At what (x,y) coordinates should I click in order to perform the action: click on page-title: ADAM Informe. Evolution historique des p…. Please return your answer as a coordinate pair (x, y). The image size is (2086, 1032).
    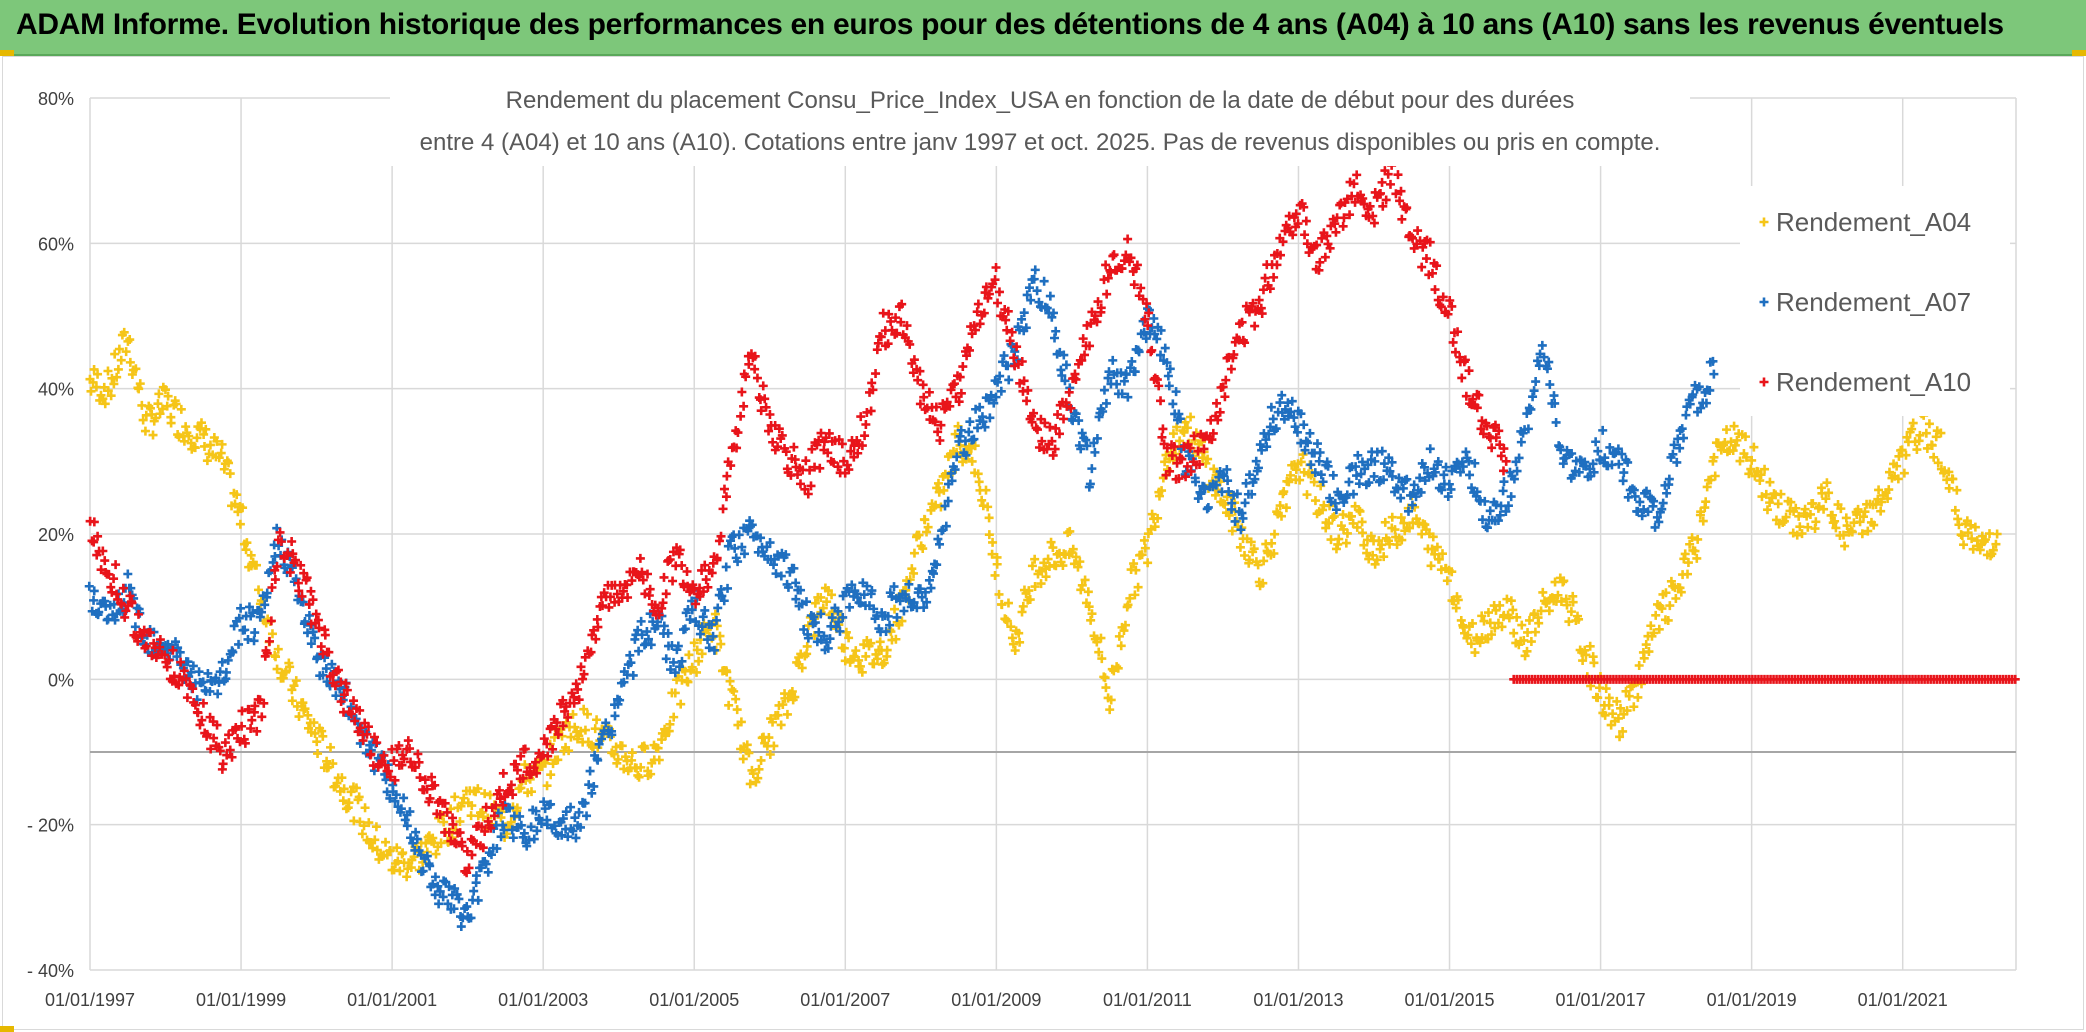
    Looking at the image, I should click on (1010, 24).